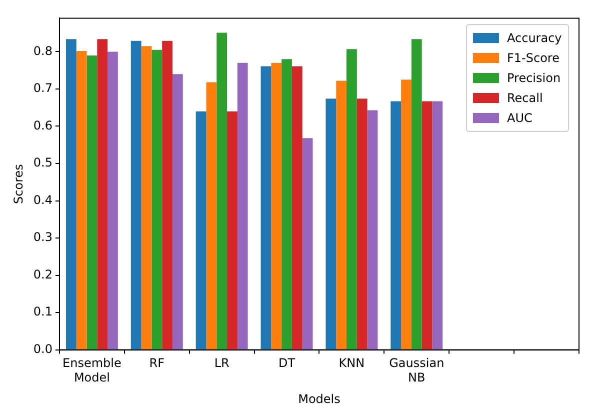  Describe the element at coordinates (42, 88) in the screenshot. I see `y-tick-label: 0.7` at that location.